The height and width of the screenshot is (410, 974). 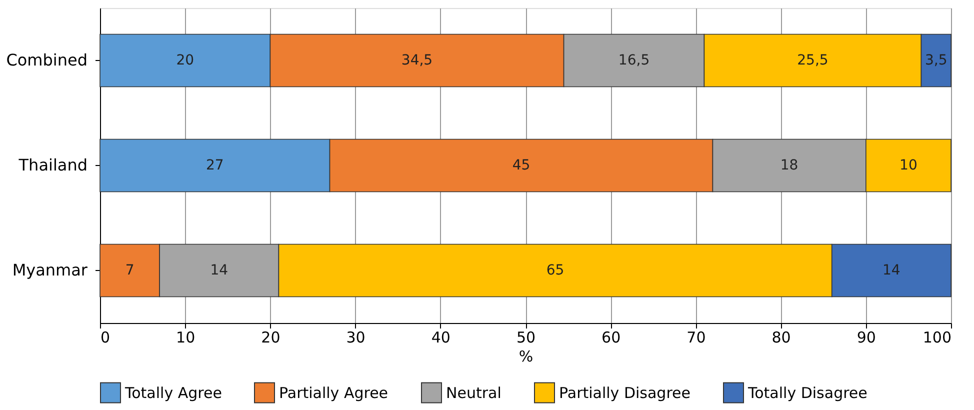 I want to click on x-tick-label: 10, so click(x=186, y=337).